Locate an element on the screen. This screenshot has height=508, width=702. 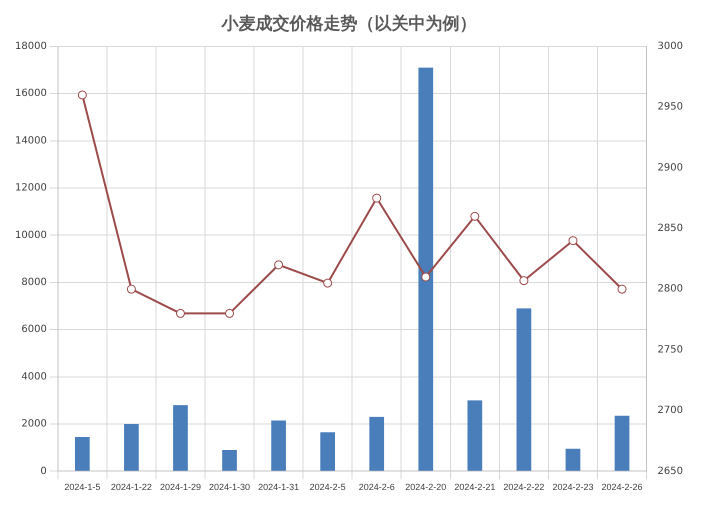
y-tick-label: 6000 is located at coordinates (34, 330).